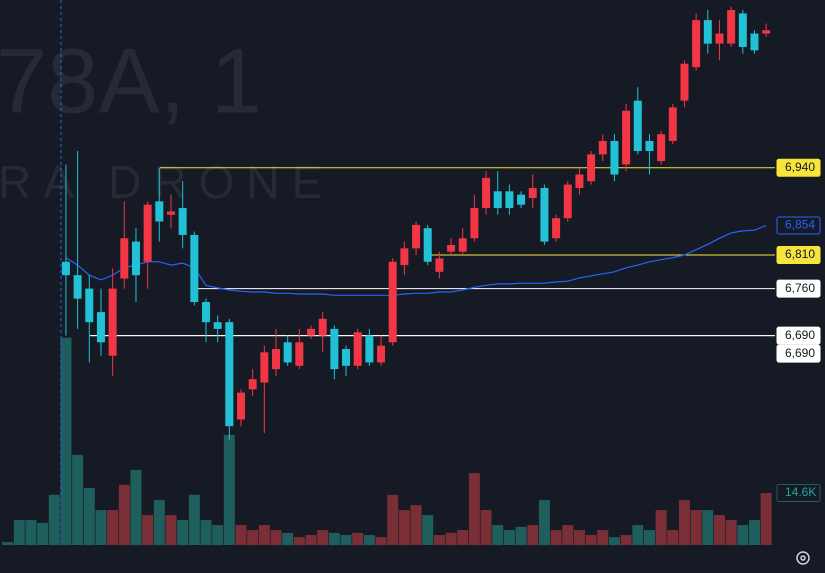 The image size is (825, 573). I want to click on settings-button, so click(803, 558).